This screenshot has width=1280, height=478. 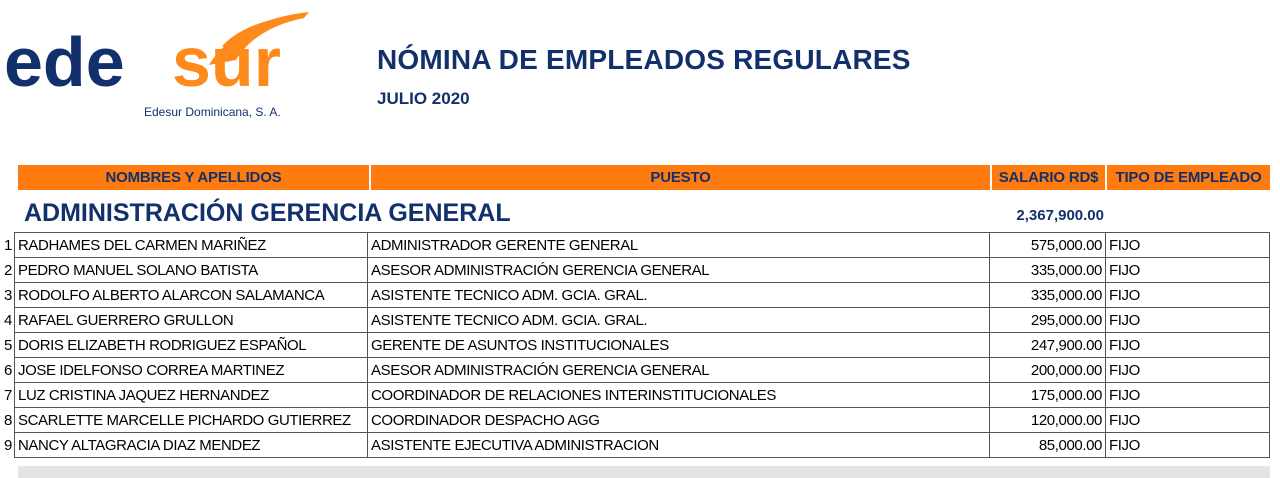 What do you see at coordinates (644, 59) in the screenshot?
I see `page-title: NÓMINA DE EMPLEADOS REGULARES` at bounding box center [644, 59].